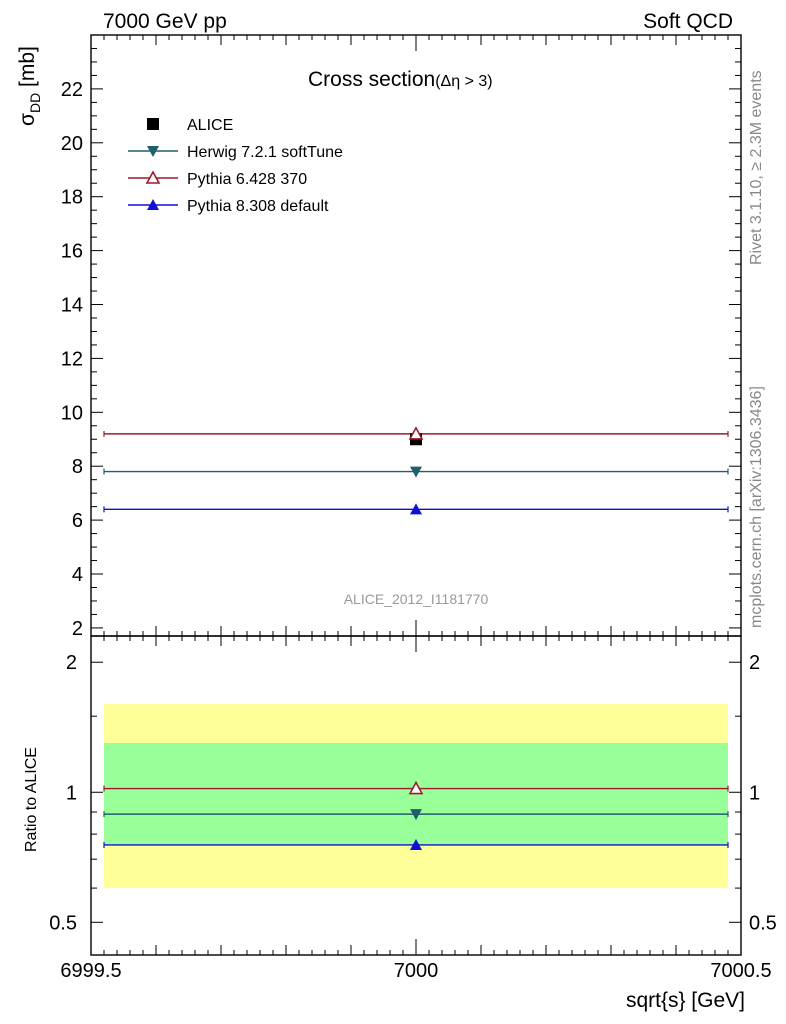  Describe the element at coordinates (72, 198) in the screenshot. I see `main-y-tick-label: 18` at that location.